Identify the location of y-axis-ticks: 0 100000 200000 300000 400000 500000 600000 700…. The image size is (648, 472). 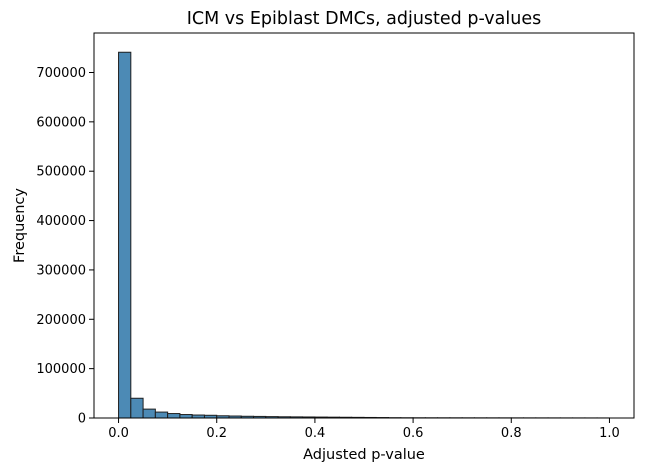
(65, 246).